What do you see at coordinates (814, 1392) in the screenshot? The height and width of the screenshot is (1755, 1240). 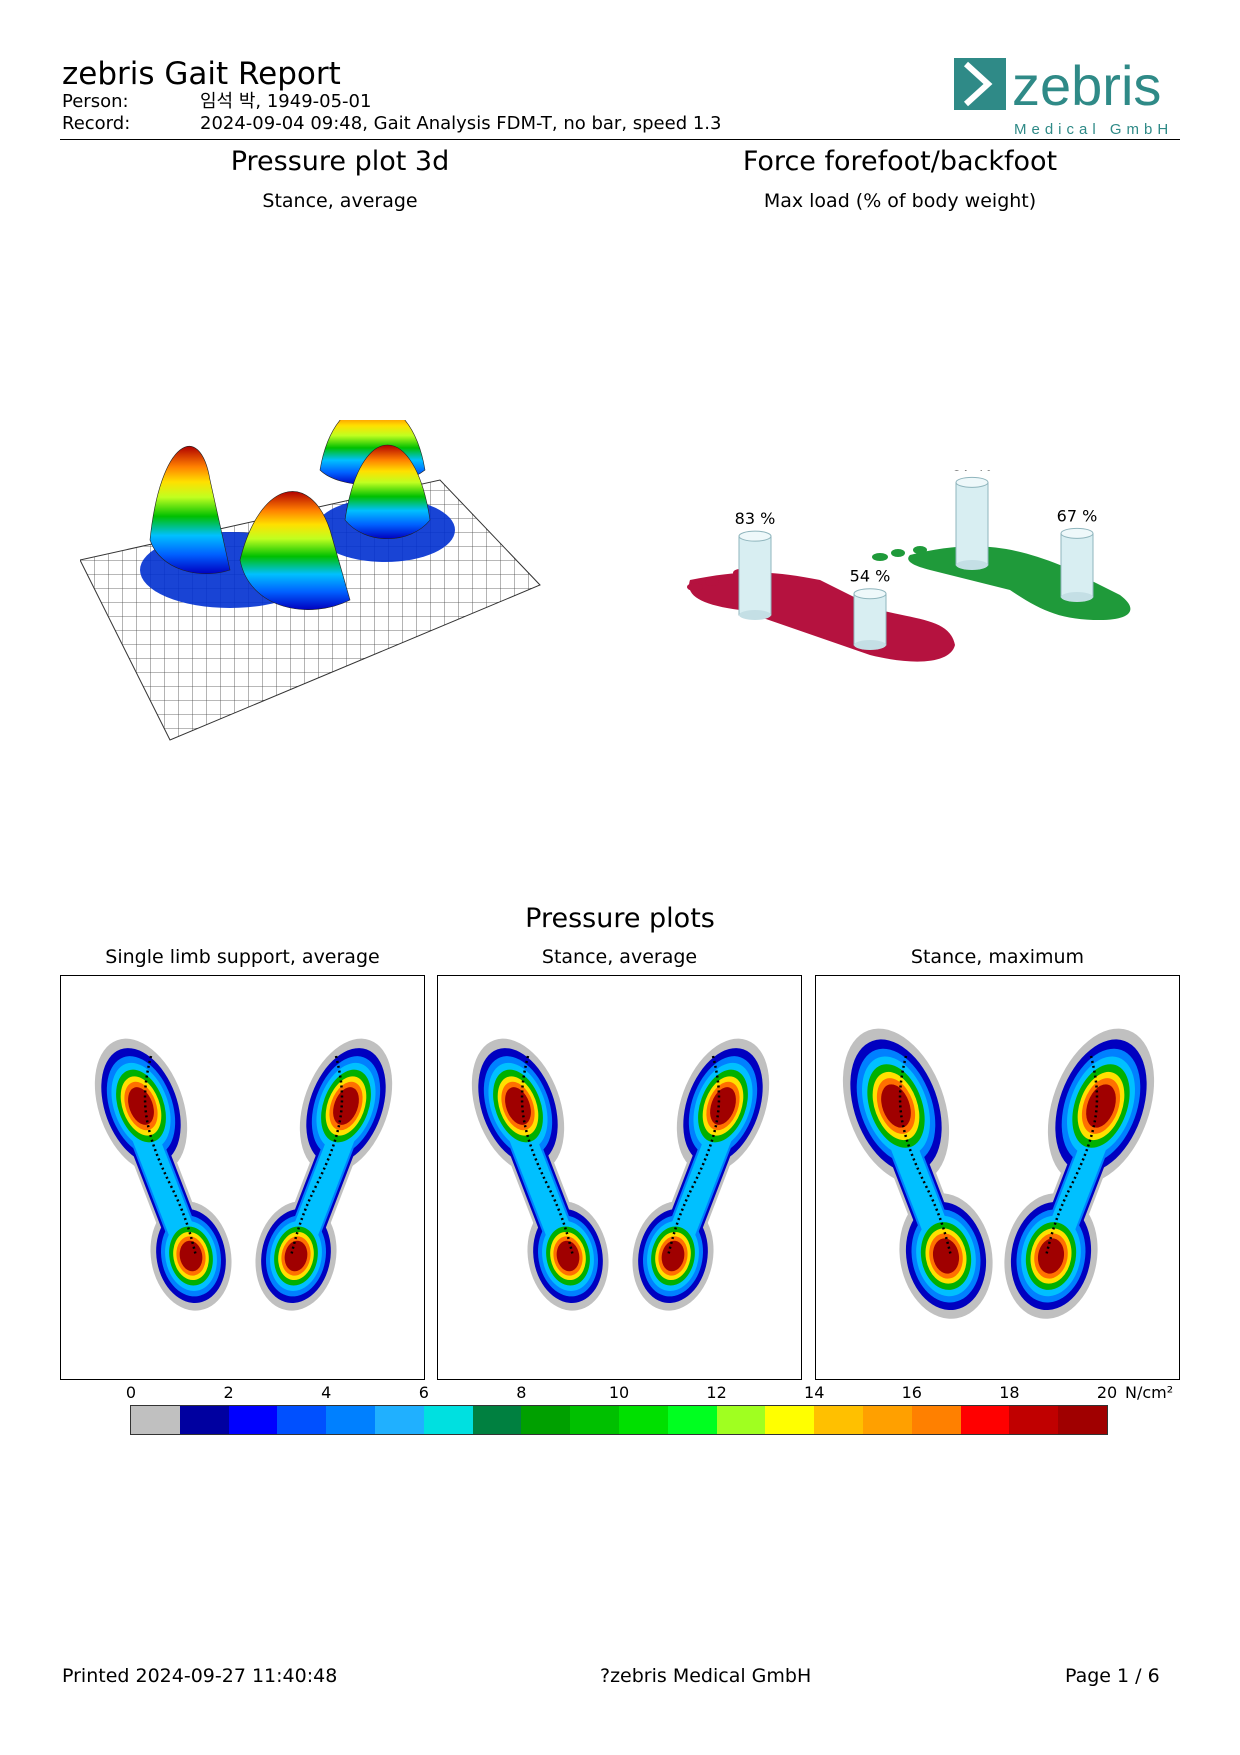 I see `scale-tick-label: 14` at bounding box center [814, 1392].